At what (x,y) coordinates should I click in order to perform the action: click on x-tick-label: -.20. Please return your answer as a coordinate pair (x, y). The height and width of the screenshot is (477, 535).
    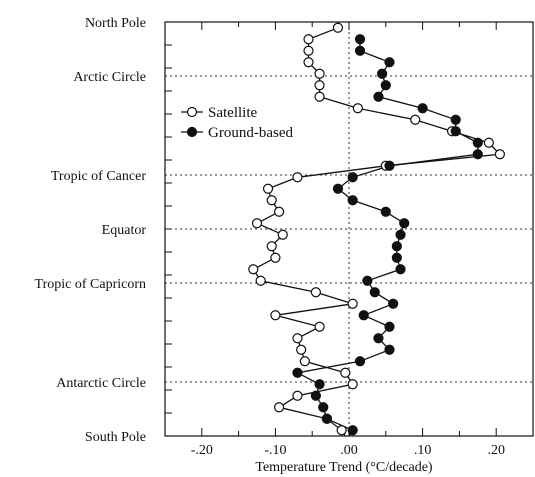
    Looking at the image, I should click on (202, 450).